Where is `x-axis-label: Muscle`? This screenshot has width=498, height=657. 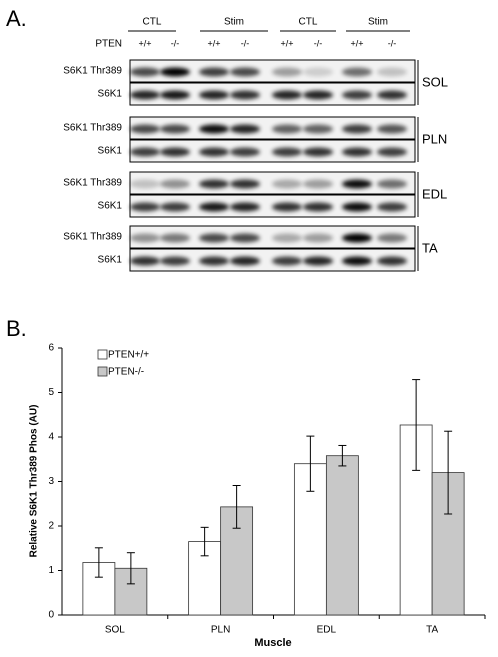 x-axis-label: Muscle is located at coordinates (272, 643).